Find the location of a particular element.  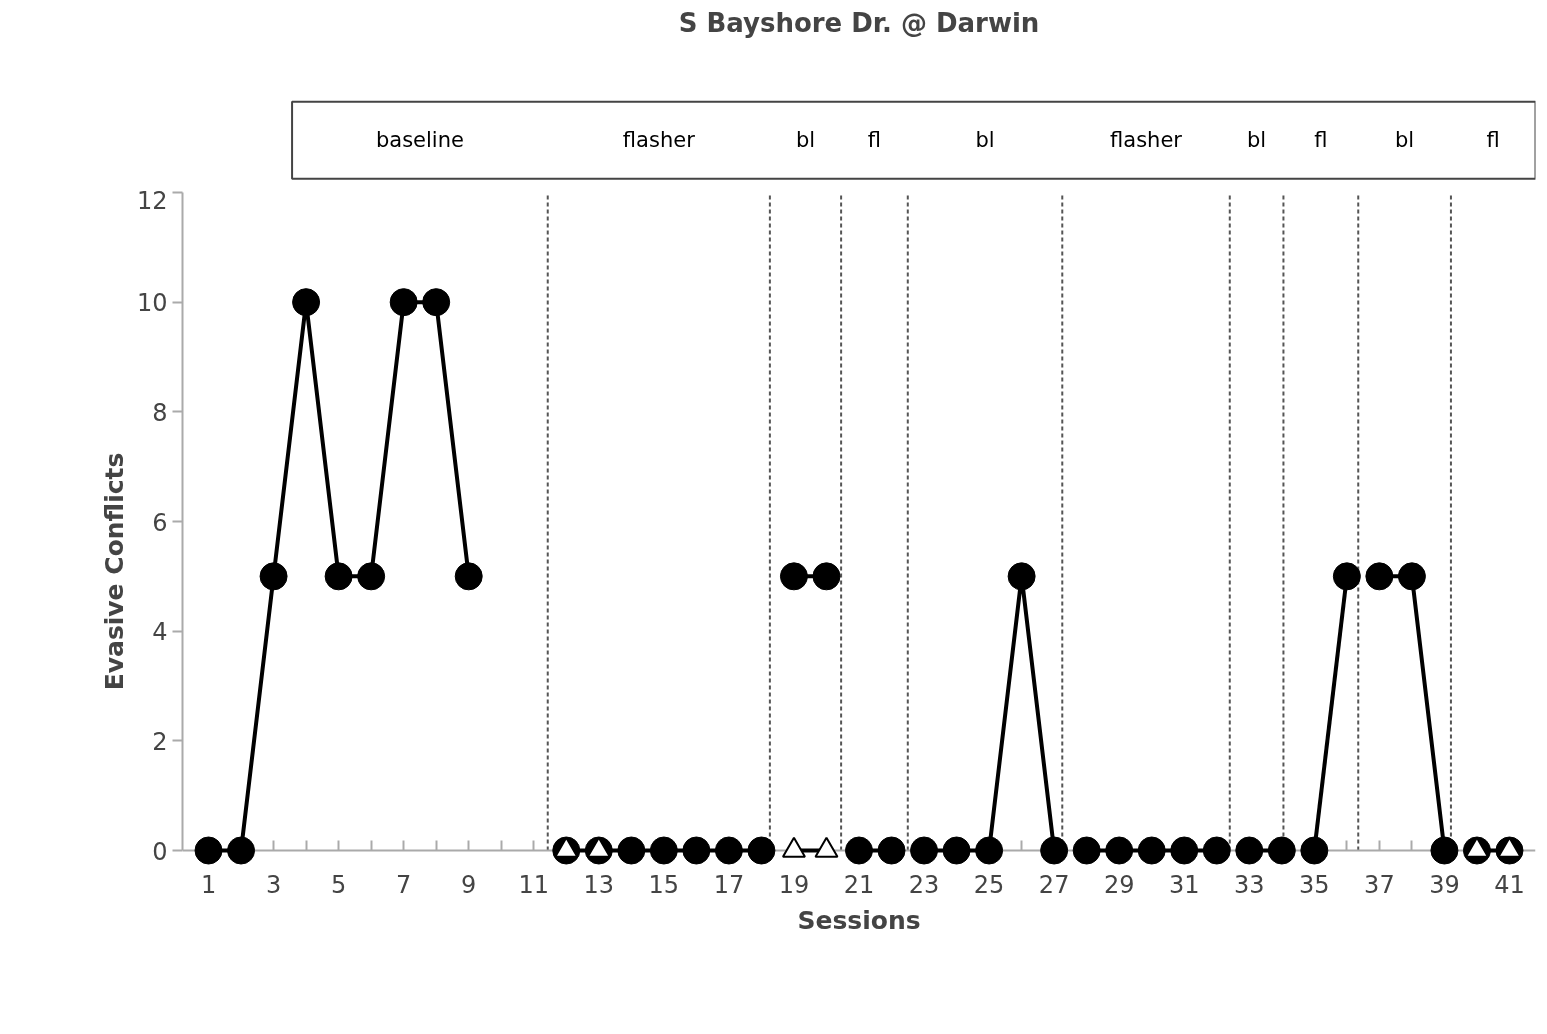

x-tick-label: 33 is located at coordinates (1249, 884).